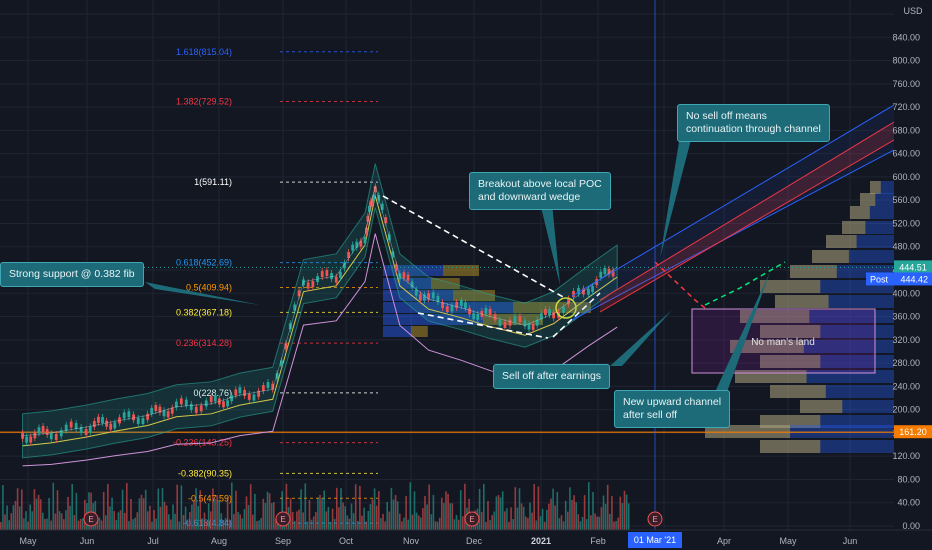  What do you see at coordinates (213, 182) in the screenshot?
I see `fib-level-label: 1(591.11)` at bounding box center [213, 182].